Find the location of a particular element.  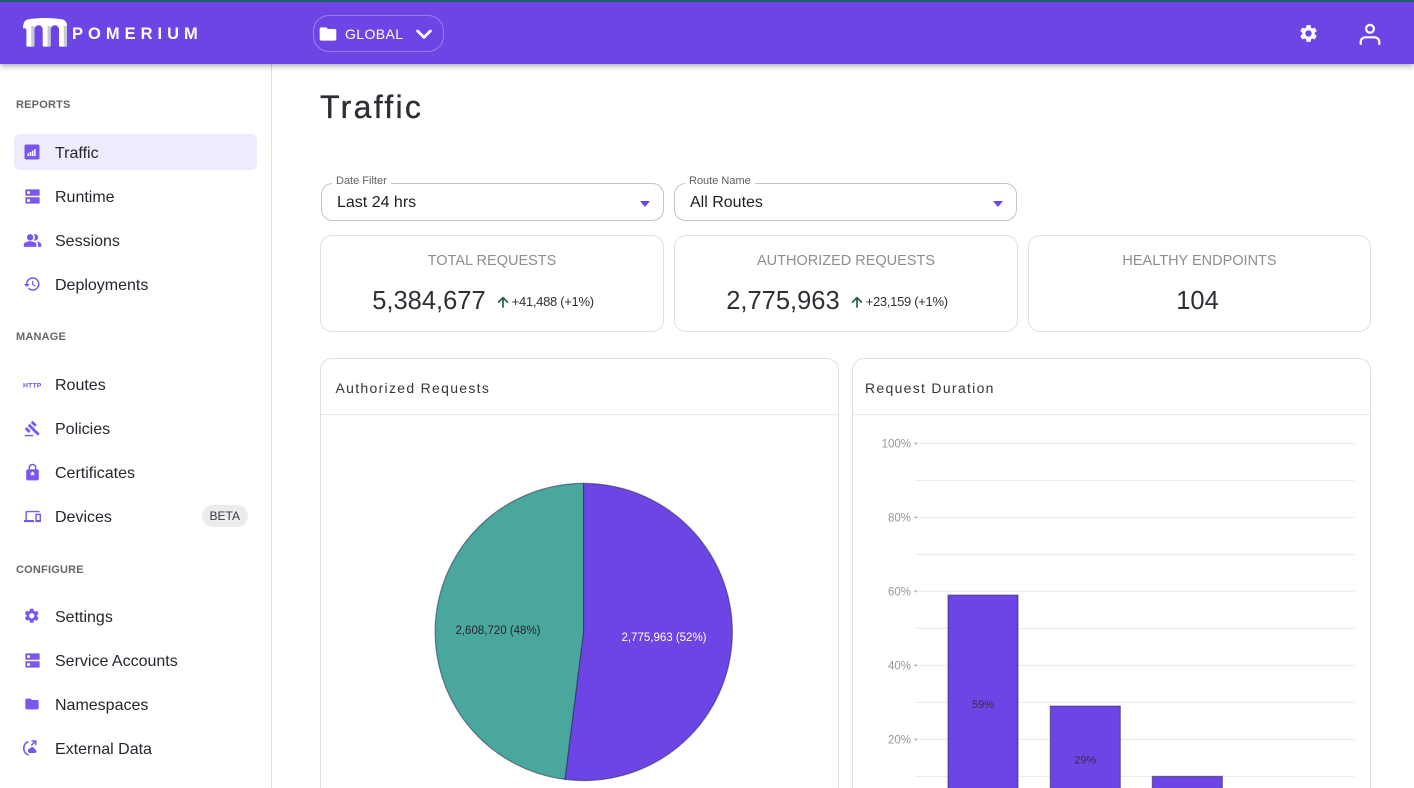

svg-text: 40% is located at coordinates (899, 666).